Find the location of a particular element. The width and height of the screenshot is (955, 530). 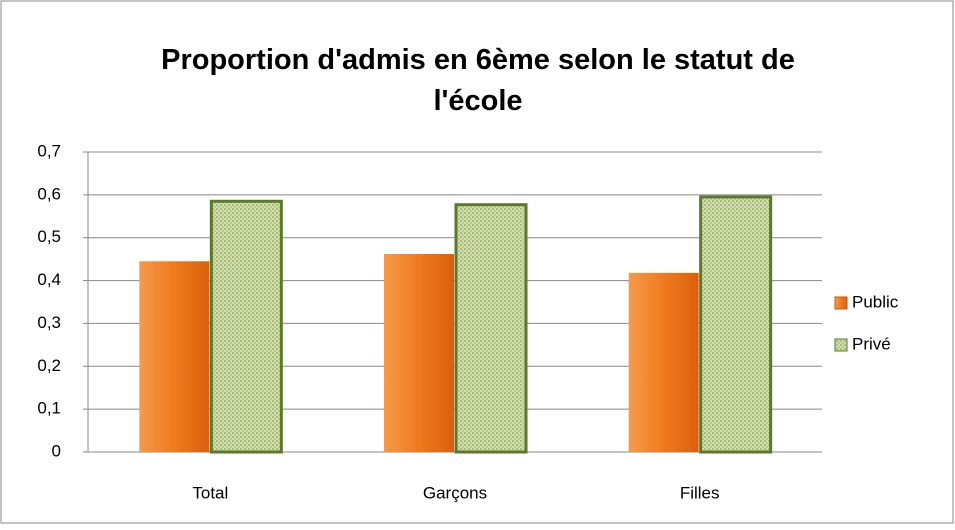

x-tick-label: Filles is located at coordinates (700, 492).